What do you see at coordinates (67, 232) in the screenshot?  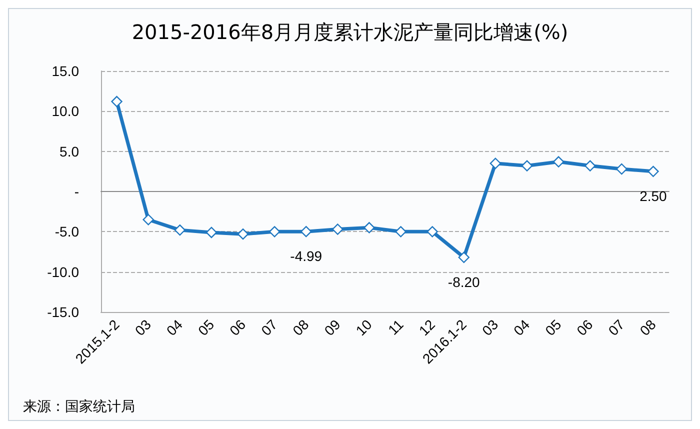 I see `y-tick-label: -5.0` at bounding box center [67, 232].